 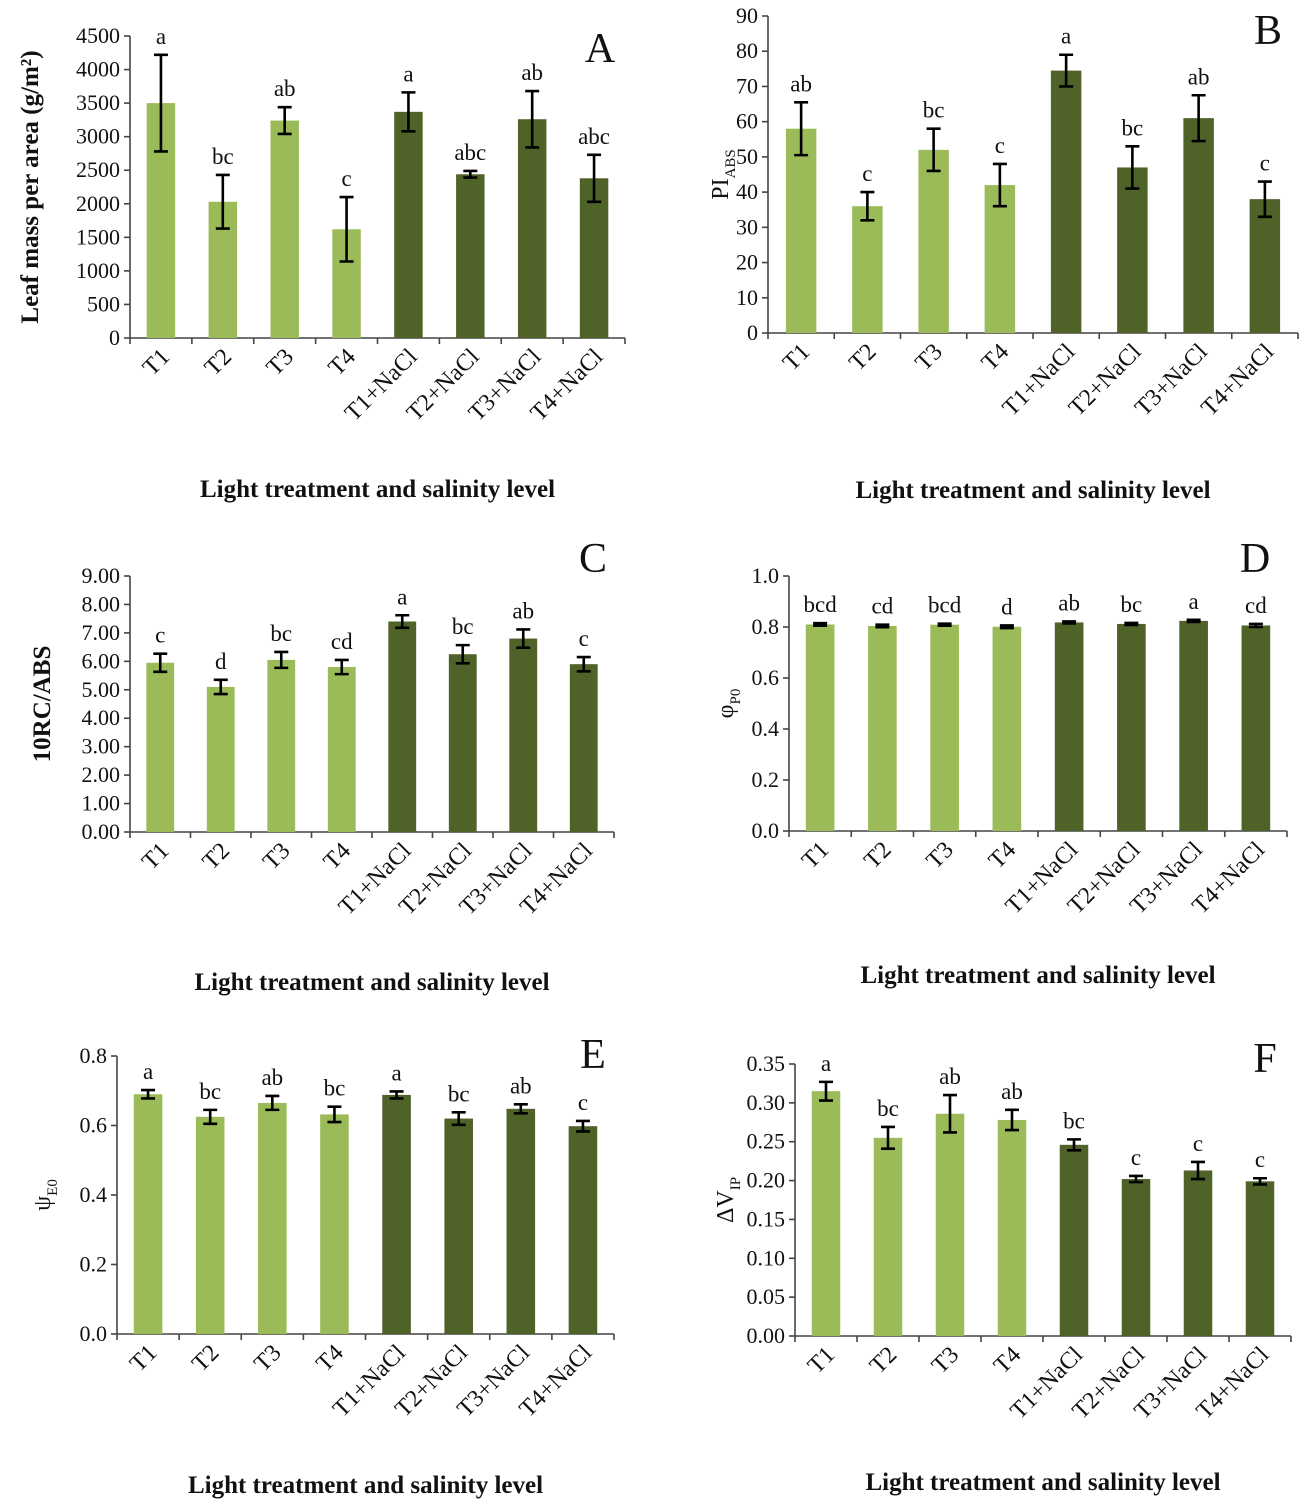 I want to click on y-tick-label: 6.00, so click(x=101, y=660).